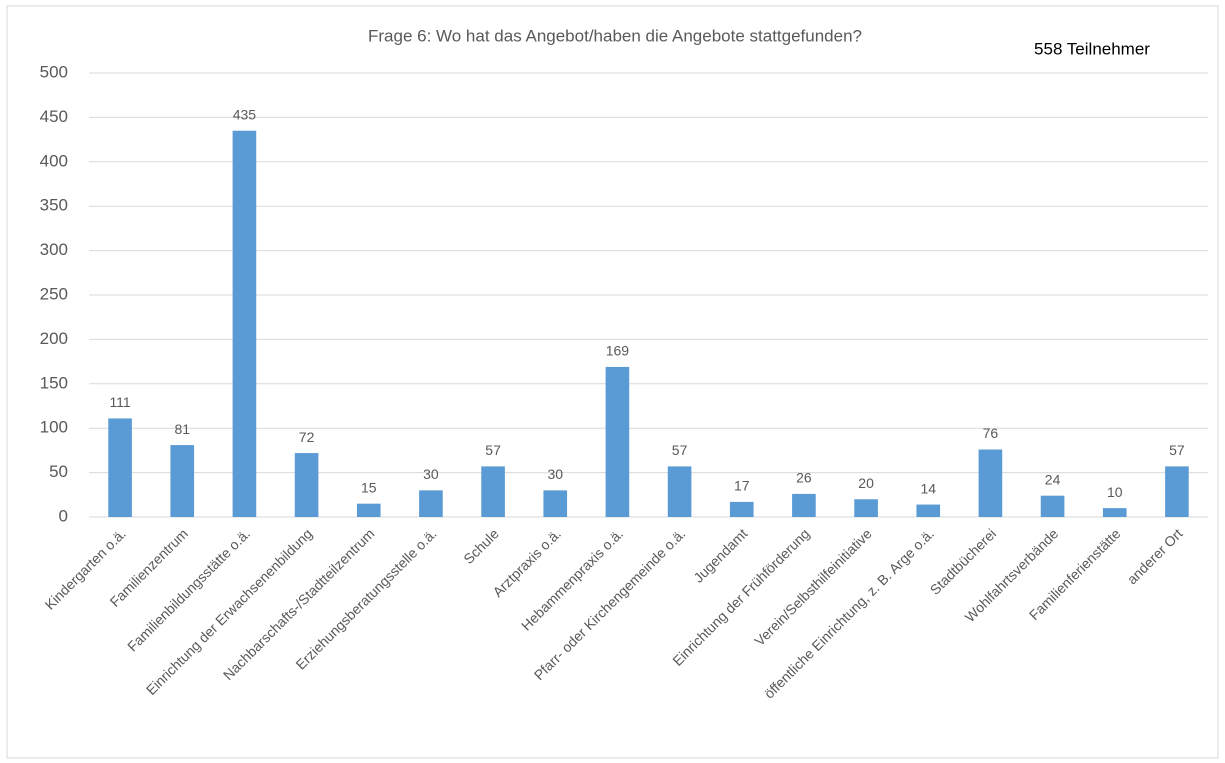 This screenshot has height=763, width=1225. What do you see at coordinates (866, 483) in the screenshot?
I see `data-label: 20` at bounding box center [866, 483].